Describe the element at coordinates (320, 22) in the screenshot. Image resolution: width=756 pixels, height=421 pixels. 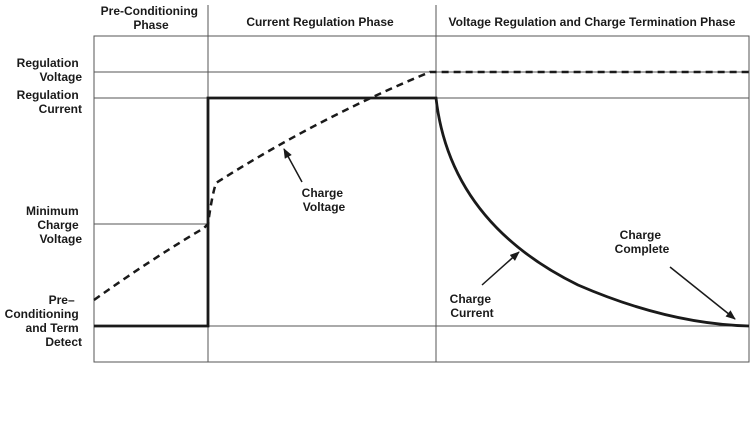
I see `phase-title-current-regulation: Current Regulation Phase` at that location.